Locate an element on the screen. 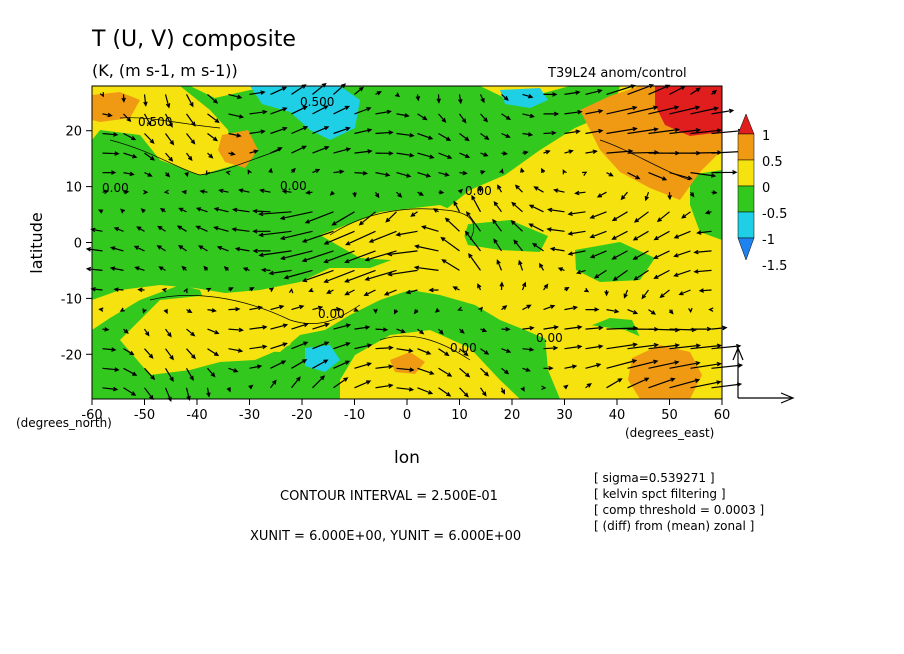  note-line: [ kelvin spct filtering ] is located at coordinates (660, 494).